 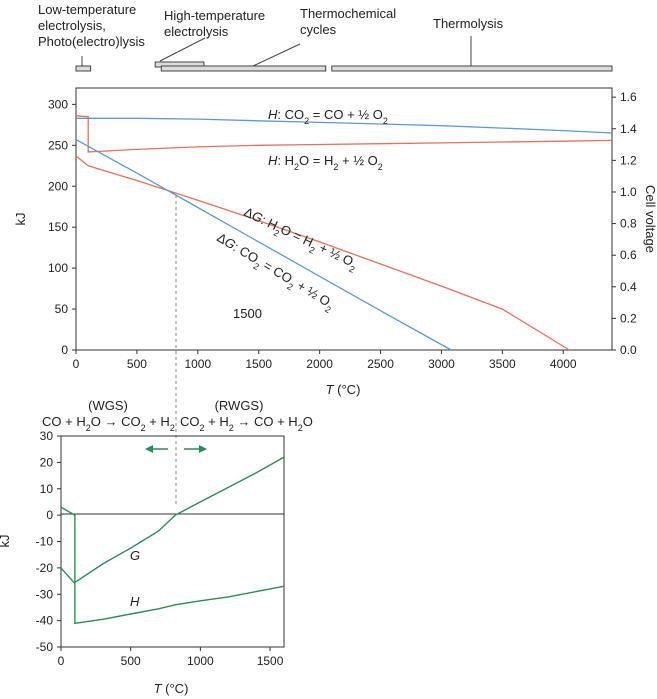 I want to click on range-bar-thermolysis, so click(x=472, y=68).